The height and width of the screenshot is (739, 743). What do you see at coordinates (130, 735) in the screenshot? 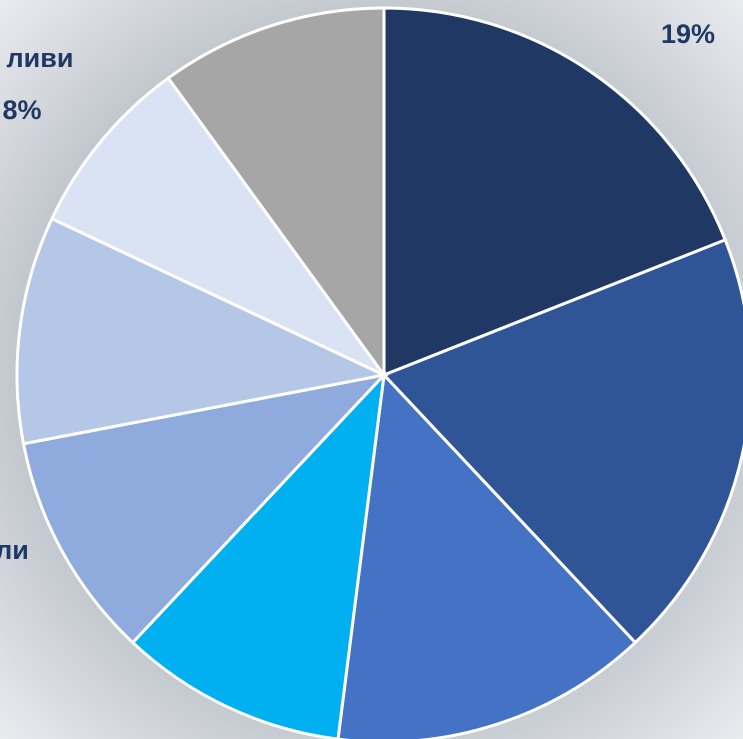
I see `slice-label: прасови` at bounding box center [130, 735].